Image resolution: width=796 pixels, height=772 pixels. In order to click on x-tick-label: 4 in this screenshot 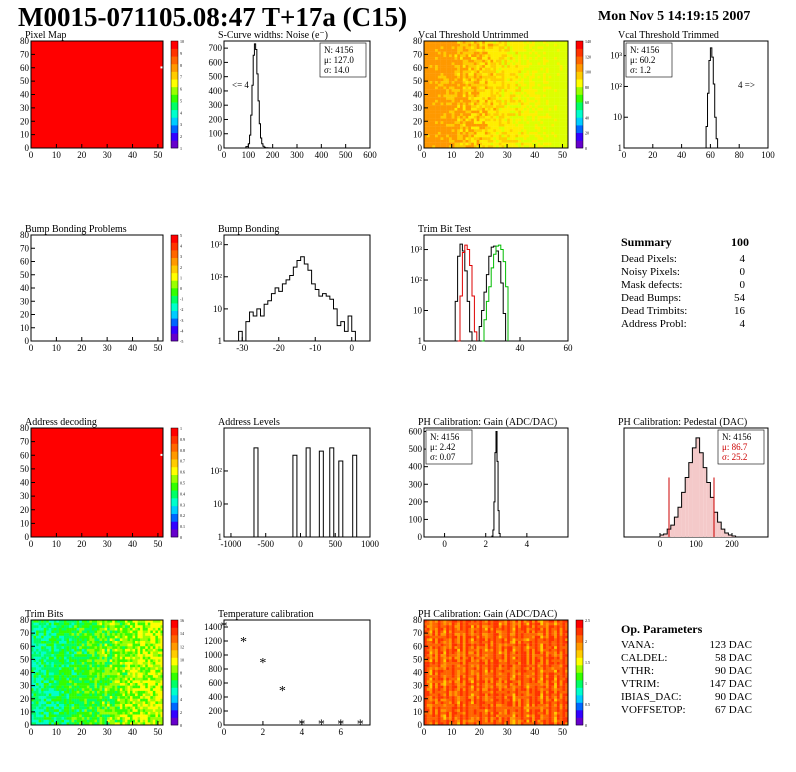, I will do `click(302, 732)`.